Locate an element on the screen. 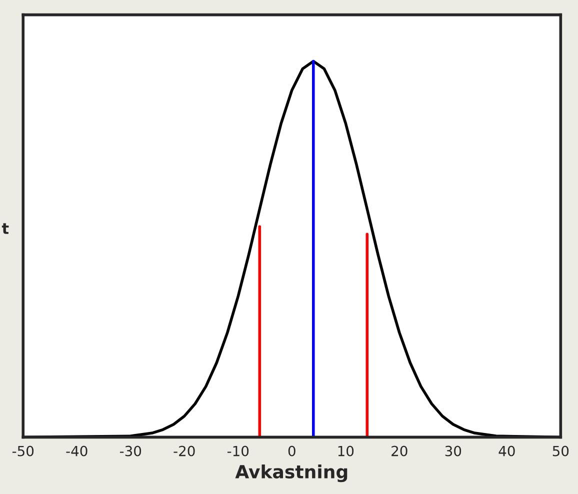  x-tick-label: -30 is located at coordinates (131, 451).